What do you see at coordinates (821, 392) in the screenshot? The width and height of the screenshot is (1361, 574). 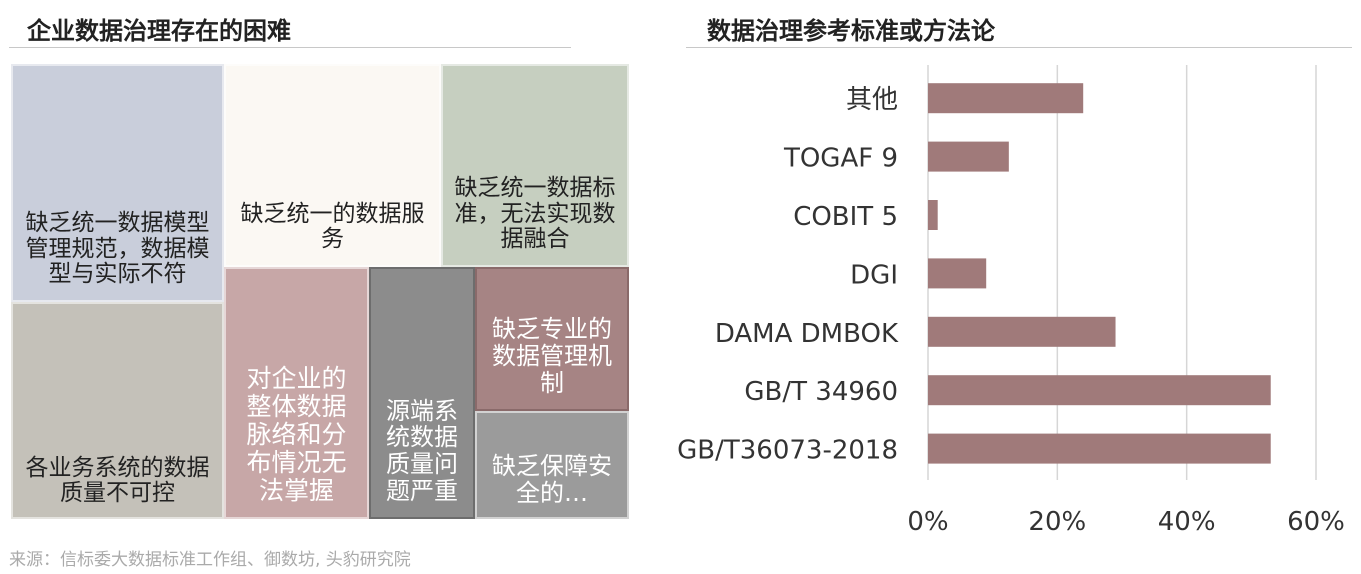 I see `category-label: GB/T 34960` at bounding box center [821, 392].